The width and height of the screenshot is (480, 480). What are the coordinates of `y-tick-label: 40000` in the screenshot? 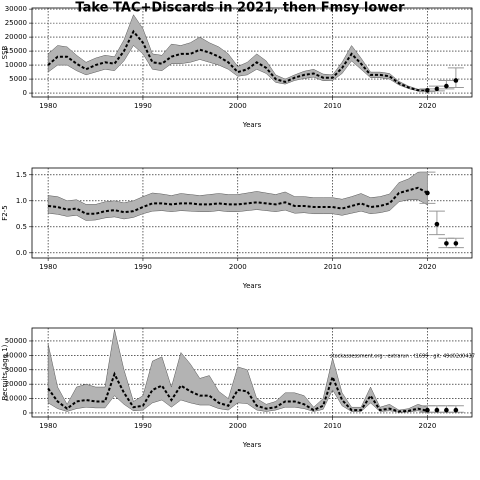 It's located at (16, 355).